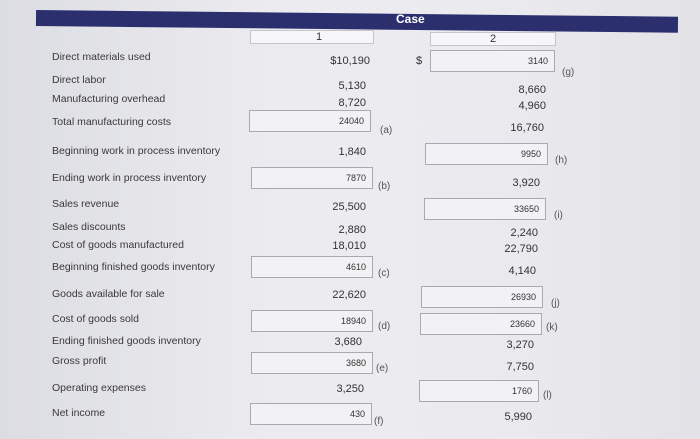 This screenshot has height=439, width=700. Describe the element at coordinates (479, 391) in the screenshot. I see `case2-operating-expenses-input: 1760` at that location.